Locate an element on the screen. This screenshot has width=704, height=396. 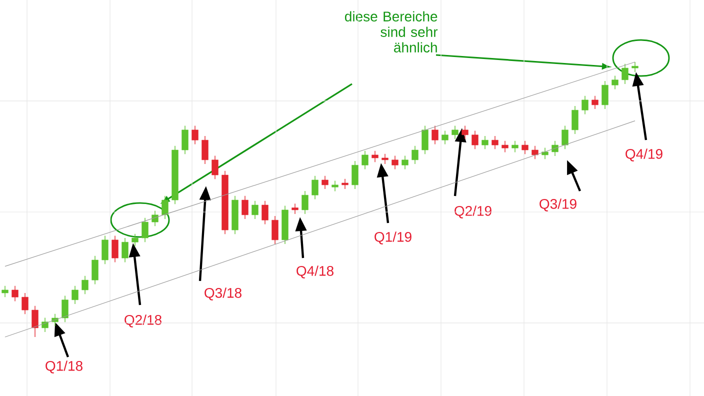
annotation: Q4/18 is located at coordinates (315, 272).